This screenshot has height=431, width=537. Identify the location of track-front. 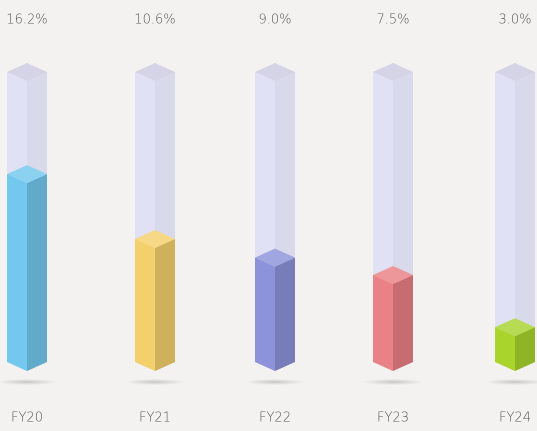
(505, 221).